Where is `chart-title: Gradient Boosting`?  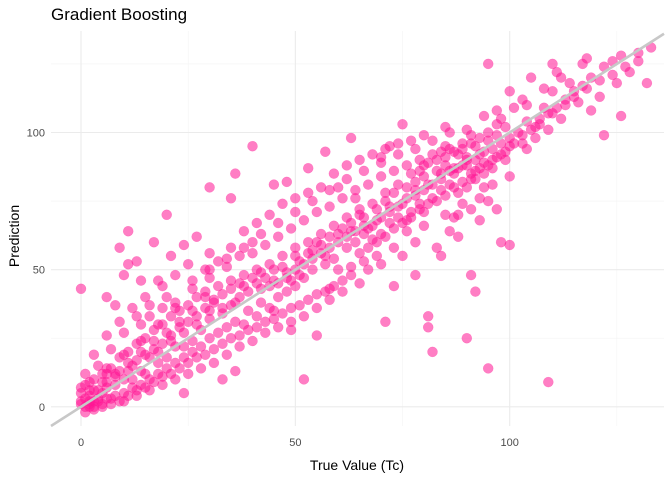 chart-title: Gradient Boosting is located at coordinates (119, 14).